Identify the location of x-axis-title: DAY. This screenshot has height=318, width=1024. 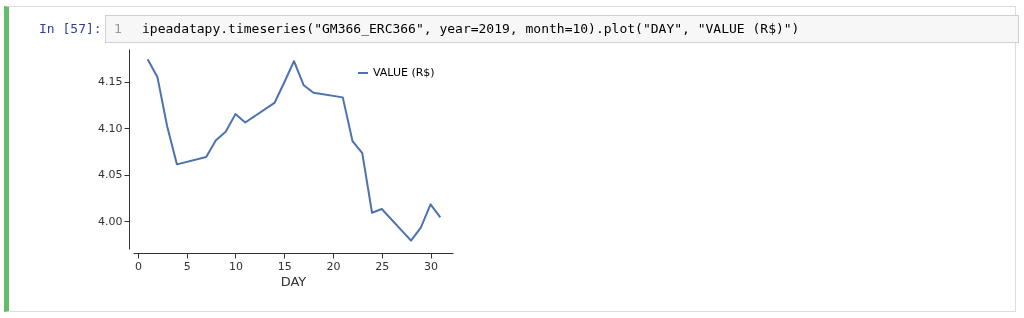
(293, 281).